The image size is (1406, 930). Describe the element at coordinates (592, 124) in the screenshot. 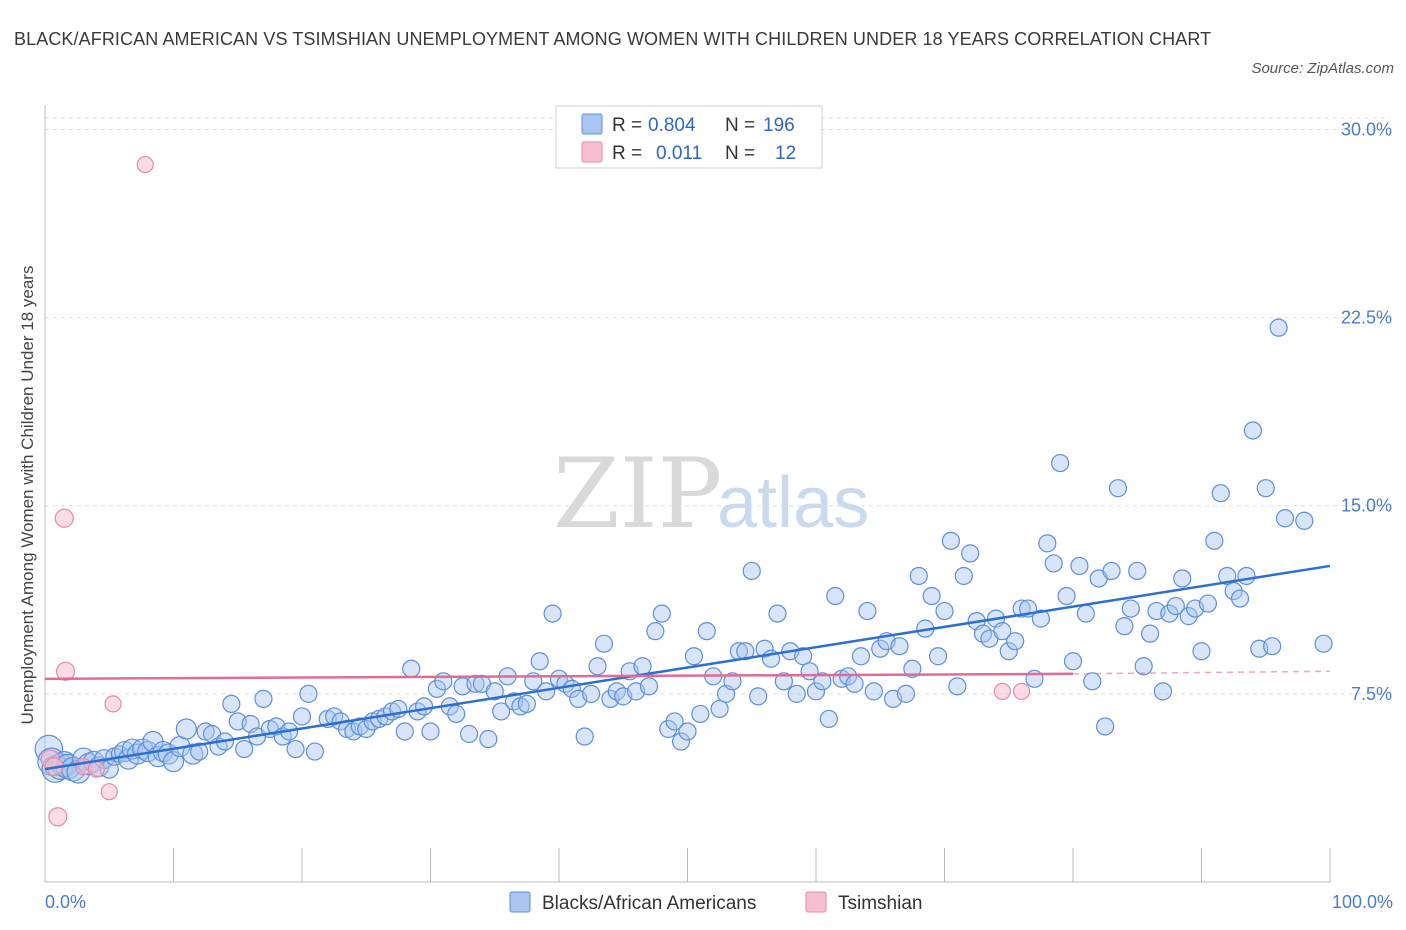

I see `legend-swatch-blue` at that location.